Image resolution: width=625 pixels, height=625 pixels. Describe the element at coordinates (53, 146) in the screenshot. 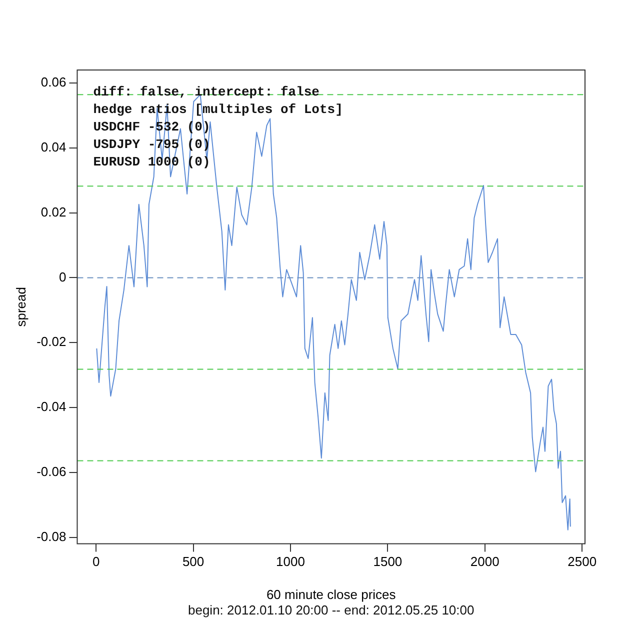

I see `y-tick-label: 0.04` at that location.